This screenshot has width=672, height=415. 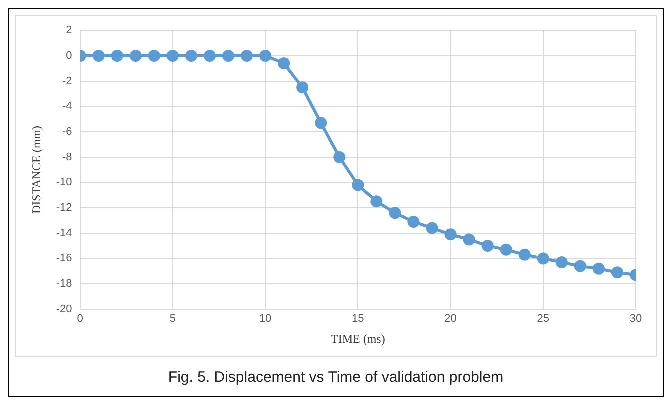 What do you see at coordinates (543, 319) in the screenshot?
I see `x-tick-label: 25` at bounding box center [543, 319].